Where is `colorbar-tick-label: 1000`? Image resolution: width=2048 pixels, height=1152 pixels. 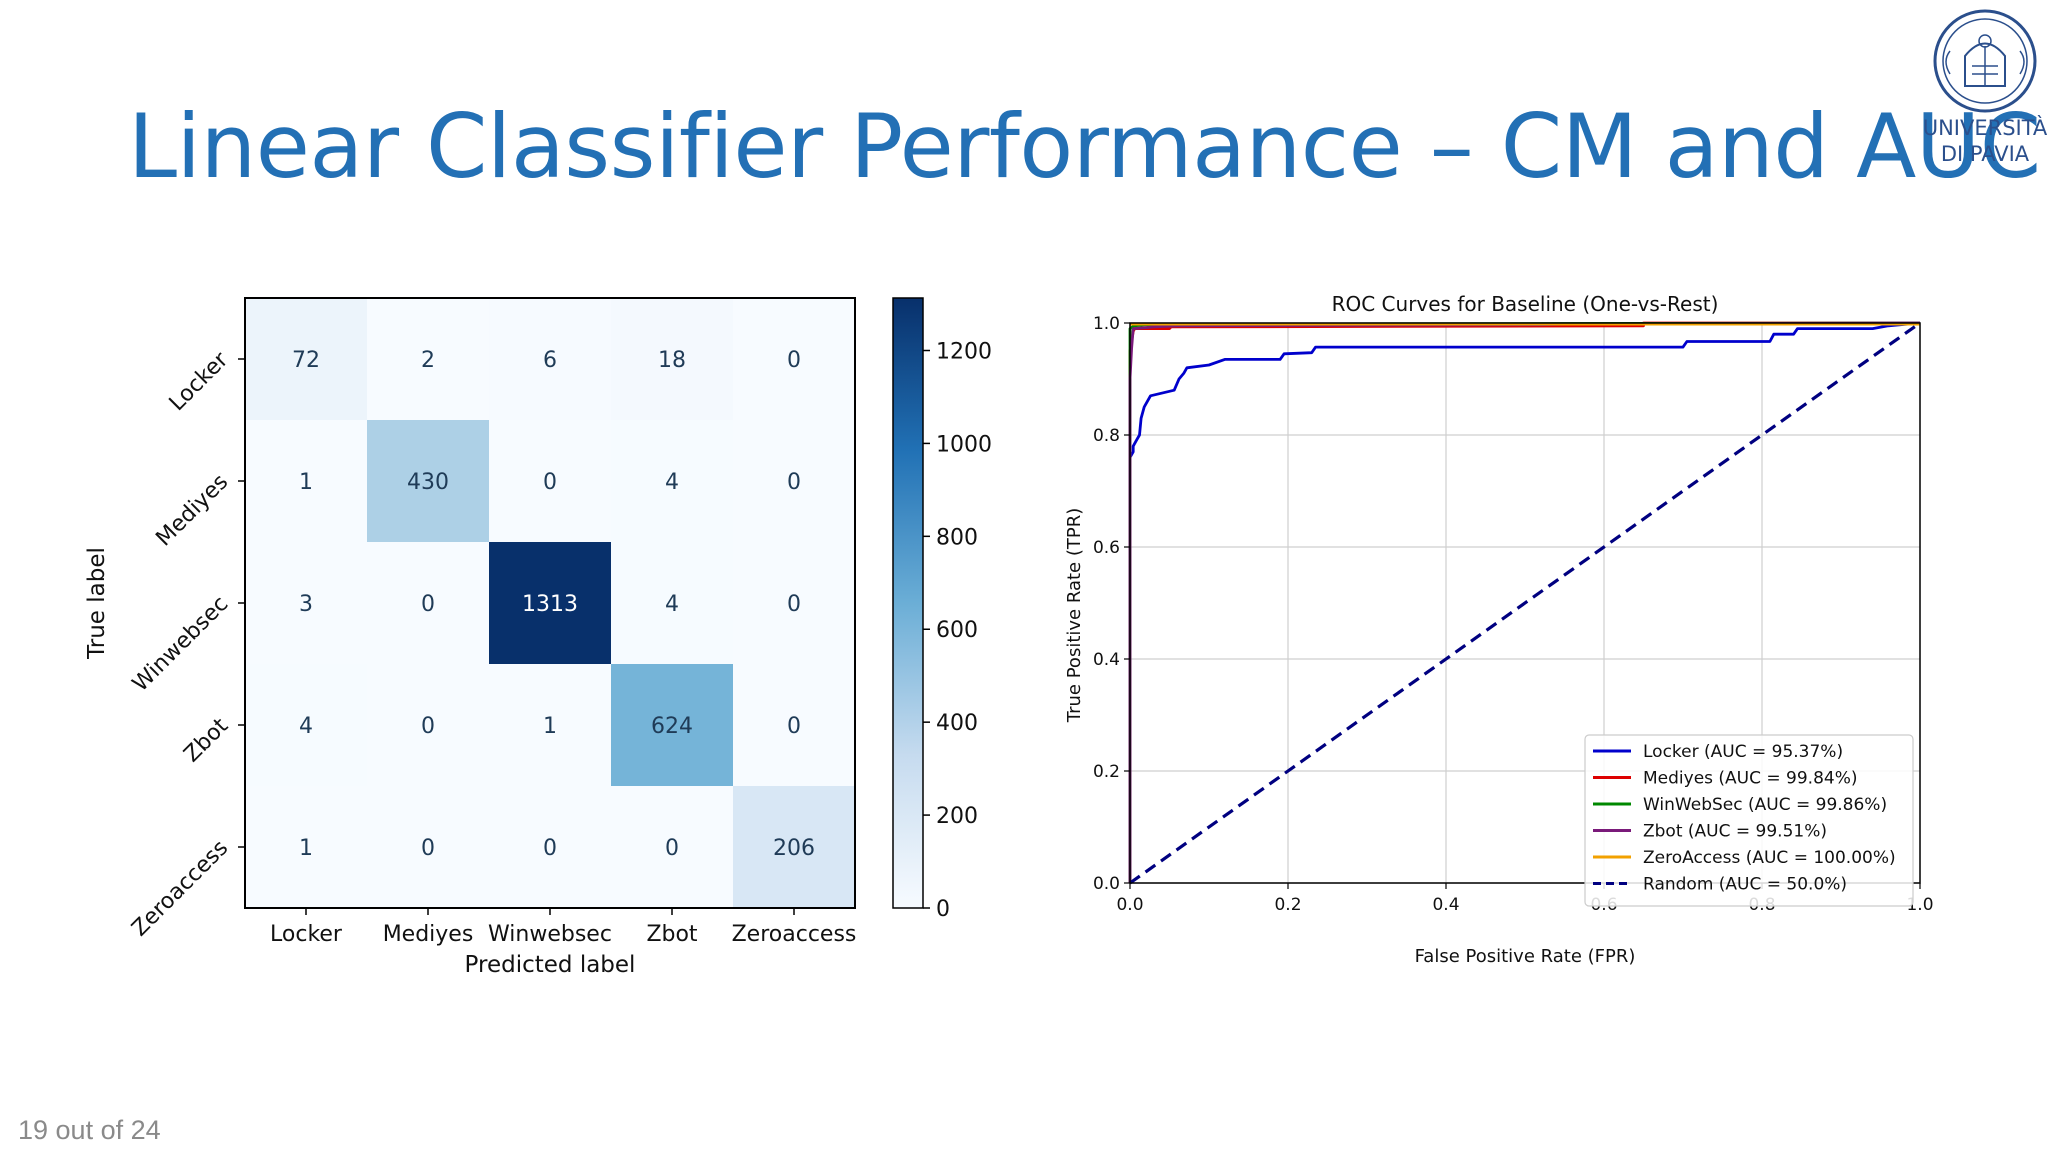 colorbar-tick-label: 1000 is located at coordinates (964, 444).